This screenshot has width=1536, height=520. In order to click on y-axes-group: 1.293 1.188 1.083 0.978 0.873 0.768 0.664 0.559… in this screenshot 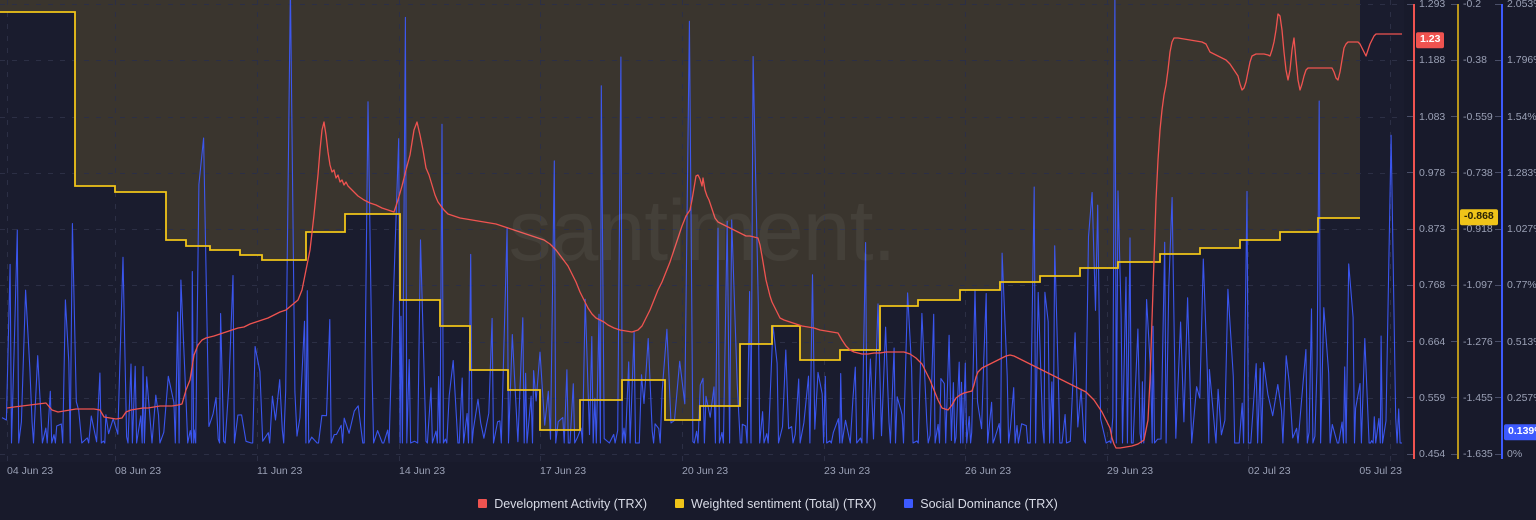, I will do `click(1470, 231)`.